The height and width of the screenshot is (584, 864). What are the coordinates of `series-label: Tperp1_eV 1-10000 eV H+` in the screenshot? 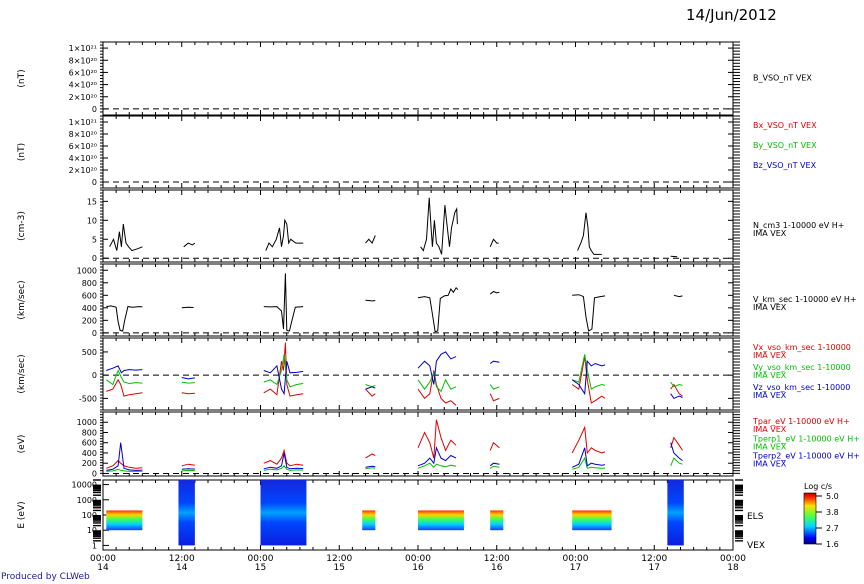 It's located at (806, 438).